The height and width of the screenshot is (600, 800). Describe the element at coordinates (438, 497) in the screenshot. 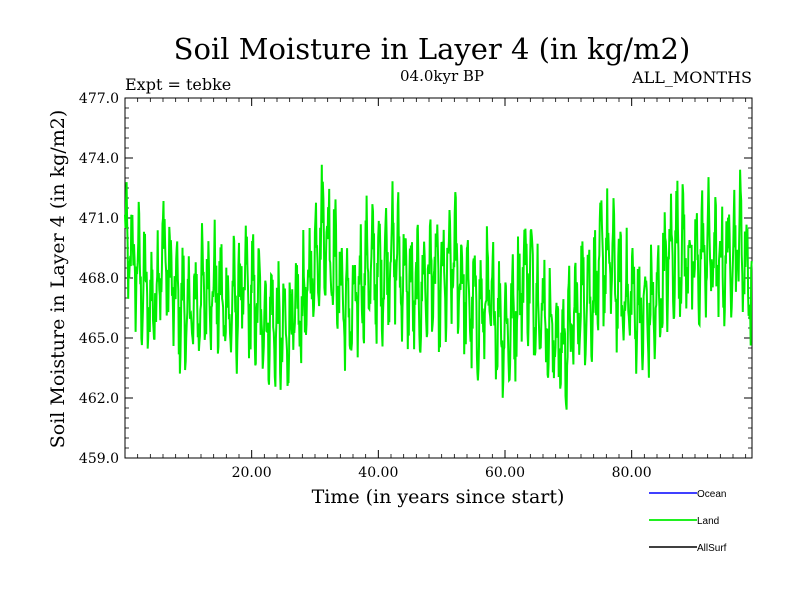

I see `x-axis-label: Time (in years since start)` at that location.